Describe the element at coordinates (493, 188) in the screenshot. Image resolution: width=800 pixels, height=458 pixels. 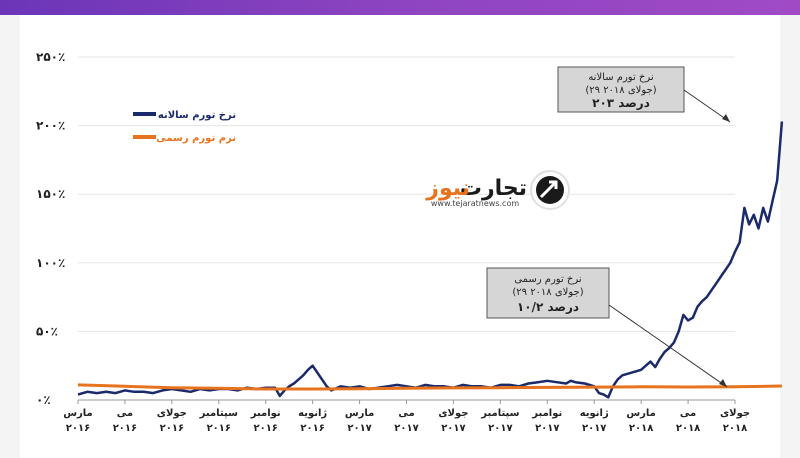
I see `logo-name-dark: تجارت` at that location.